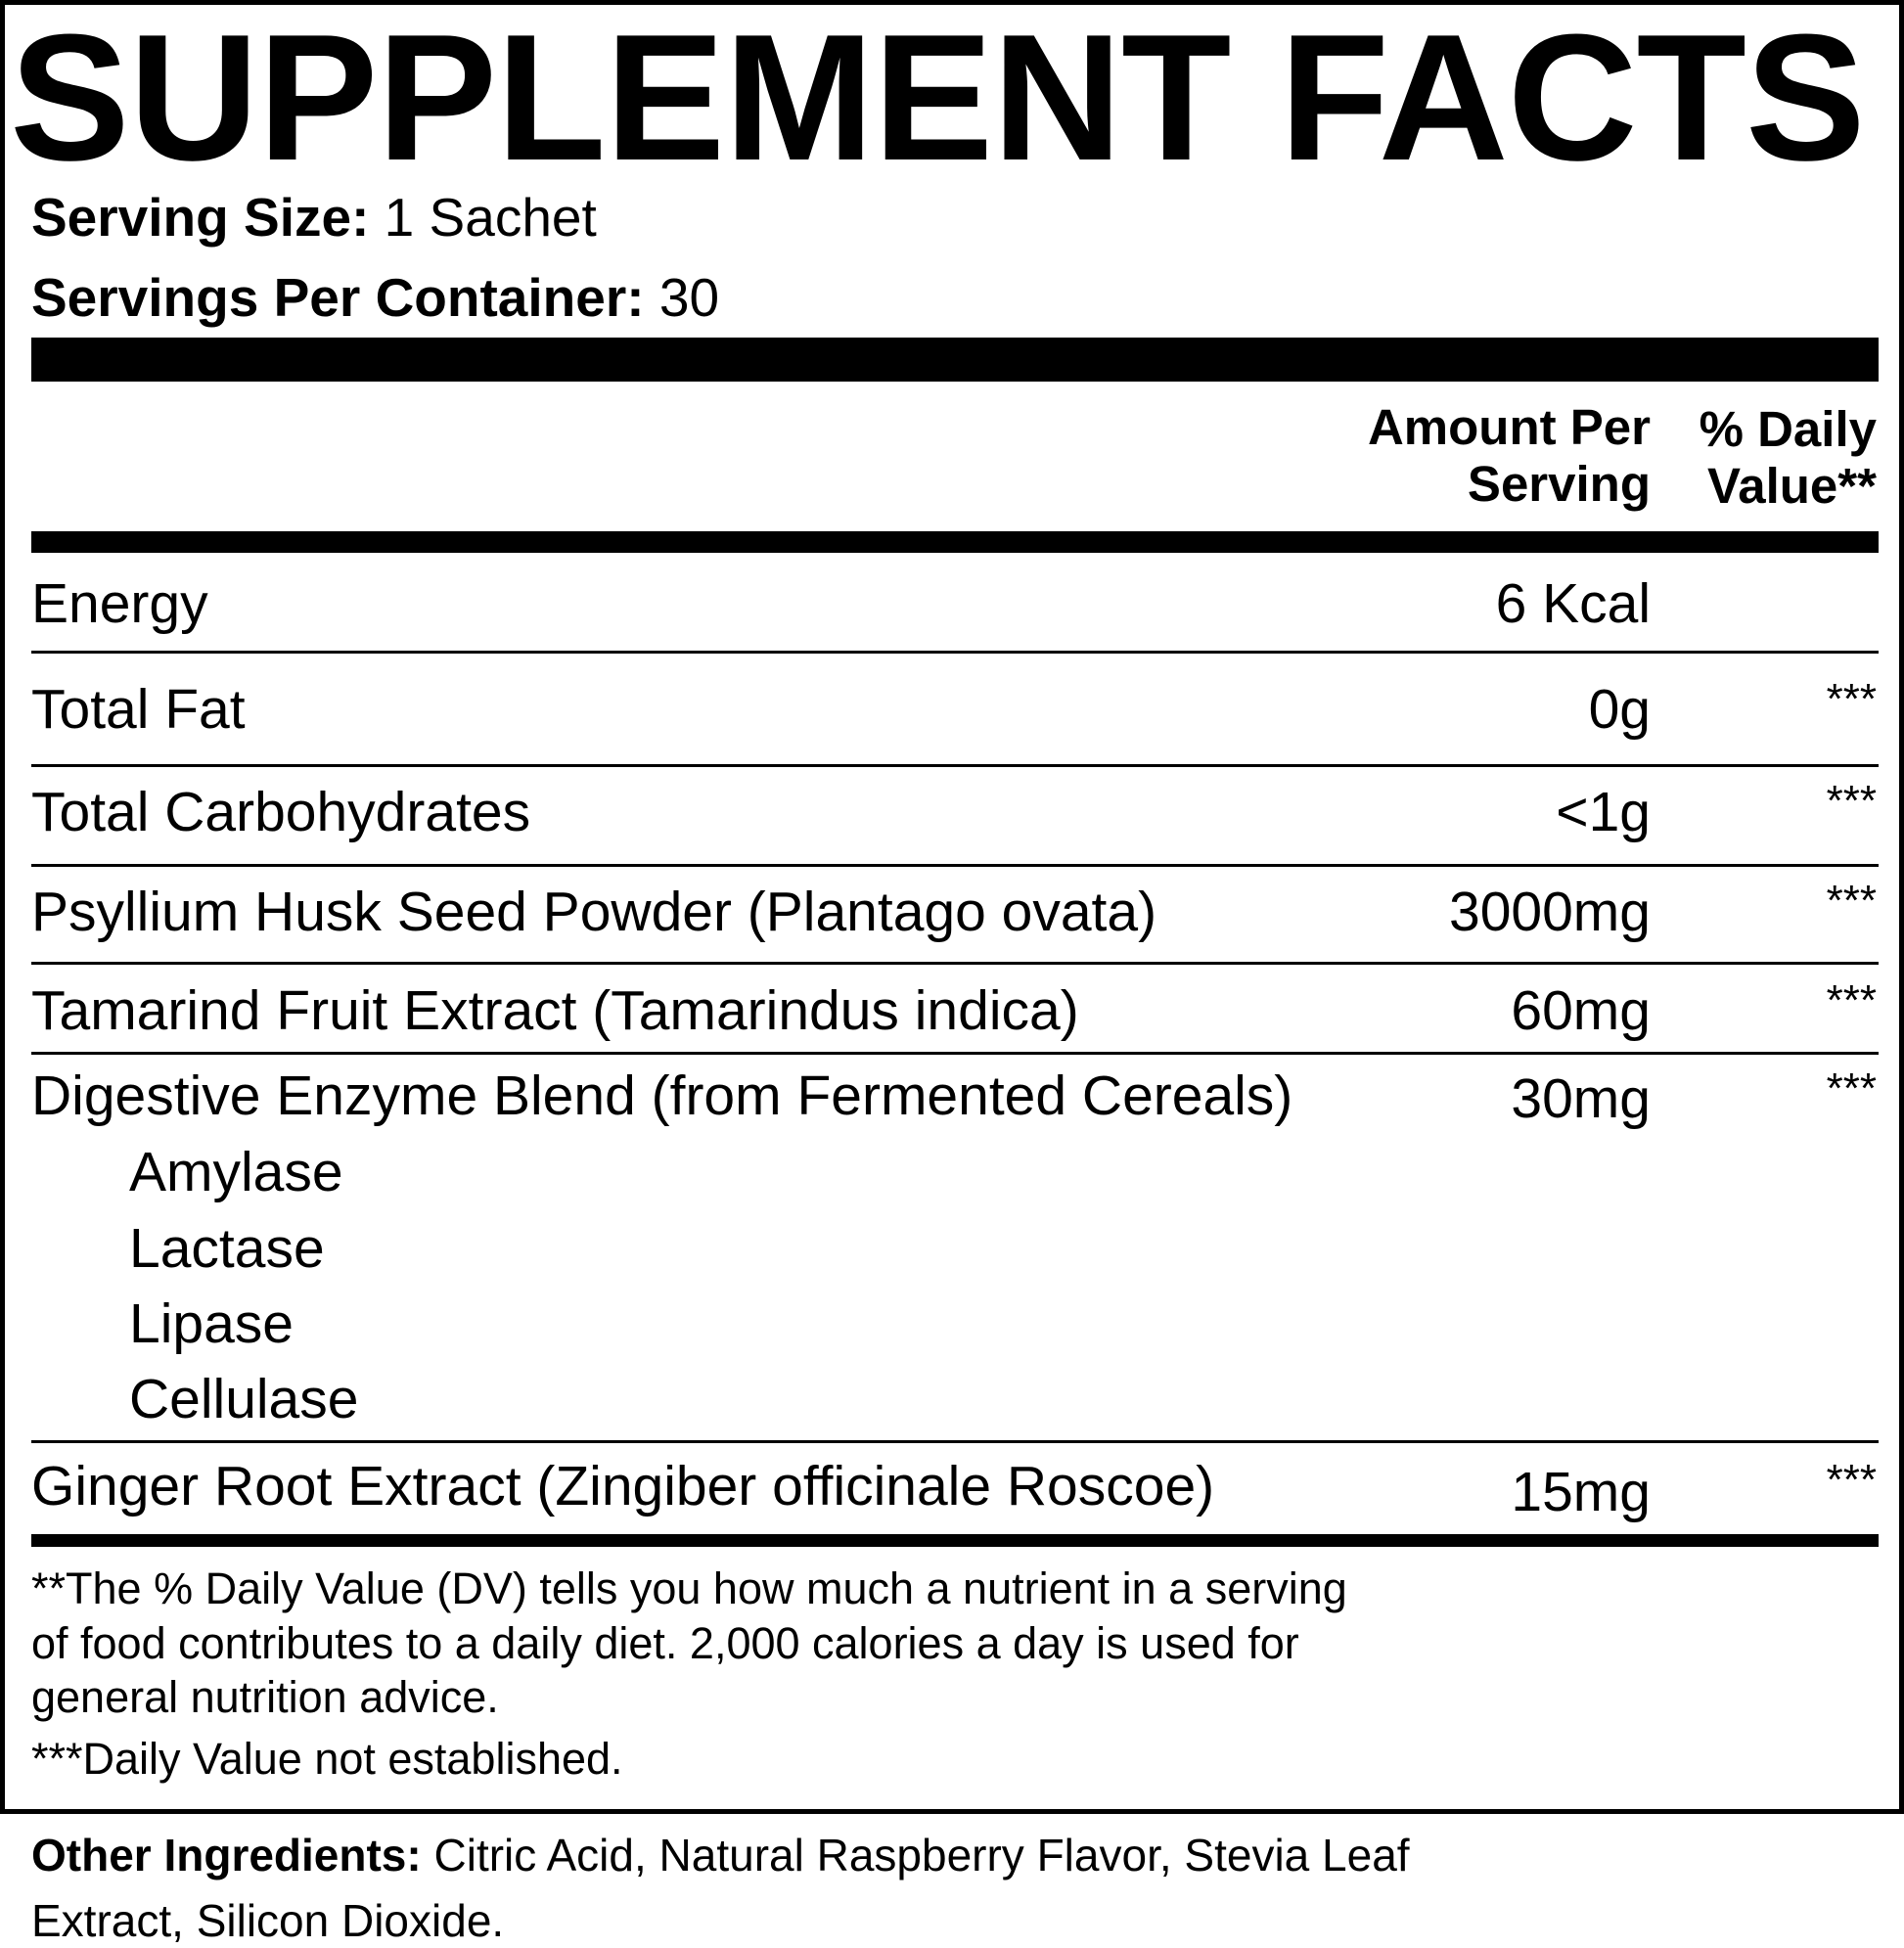 This screenshot has height=1948, width=1904. Describe the element at coordinates (1603, 812) in the screenshot. I see `row-amount: <1g` at that location.